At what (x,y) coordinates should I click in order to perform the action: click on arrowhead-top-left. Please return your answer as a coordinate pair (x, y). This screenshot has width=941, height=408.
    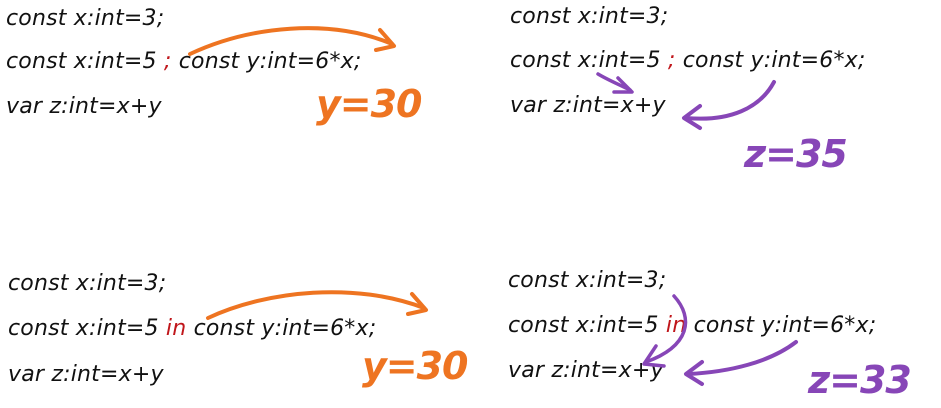
    Looking at the image, I should click on (385, 40).